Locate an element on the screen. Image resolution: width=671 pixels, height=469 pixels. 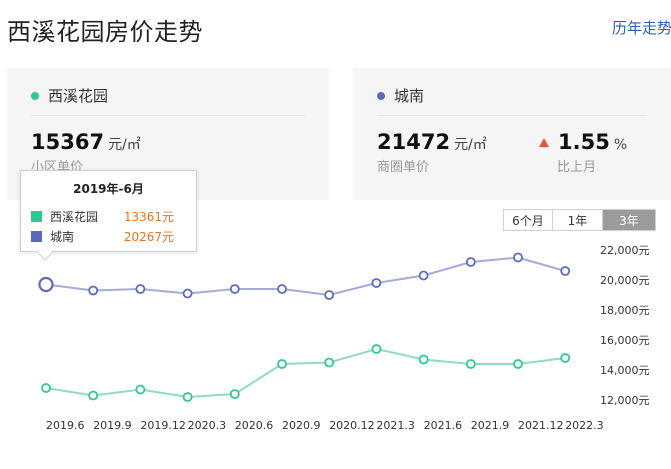
range-tab-6m: 6个月 is located at coordinates (528, 220).